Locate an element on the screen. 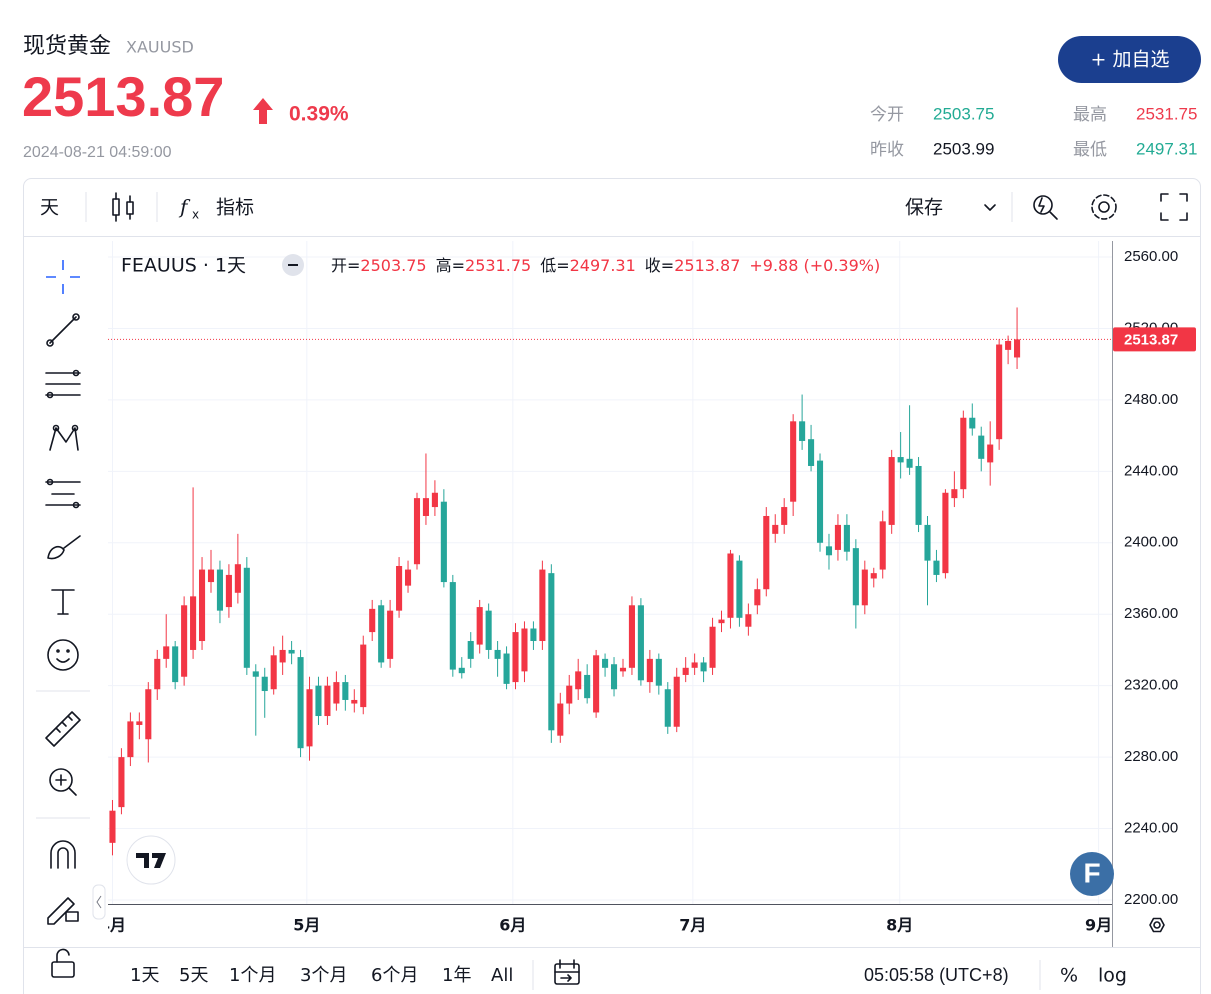  stat-value: 2503.75 is located at coordinates (963, 113).